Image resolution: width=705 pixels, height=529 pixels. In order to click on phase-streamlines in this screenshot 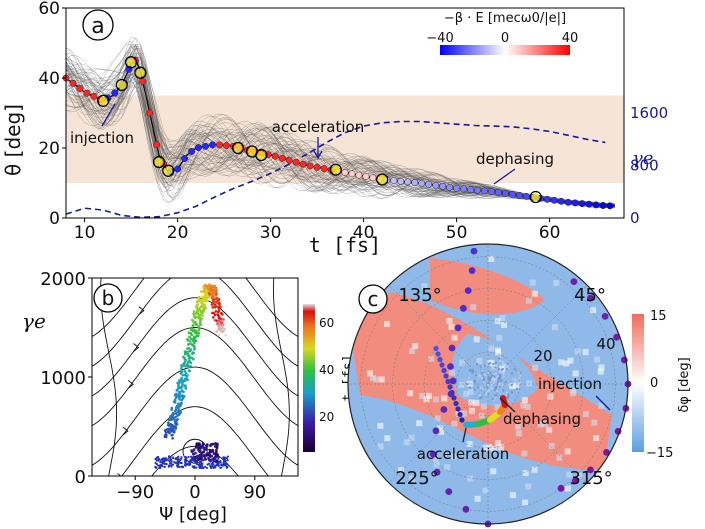, I will do `click(195, 377)`.